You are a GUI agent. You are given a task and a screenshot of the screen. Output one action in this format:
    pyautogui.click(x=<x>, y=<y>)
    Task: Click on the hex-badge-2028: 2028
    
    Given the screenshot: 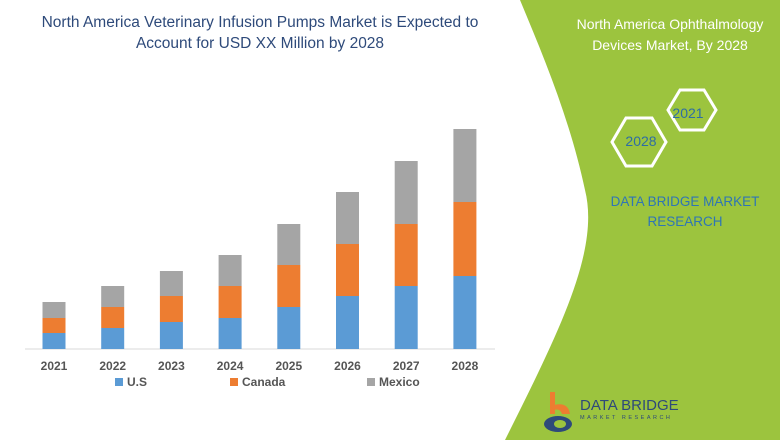 What is the action you would take?
    pyautogui.click(x=641, y=141)
    